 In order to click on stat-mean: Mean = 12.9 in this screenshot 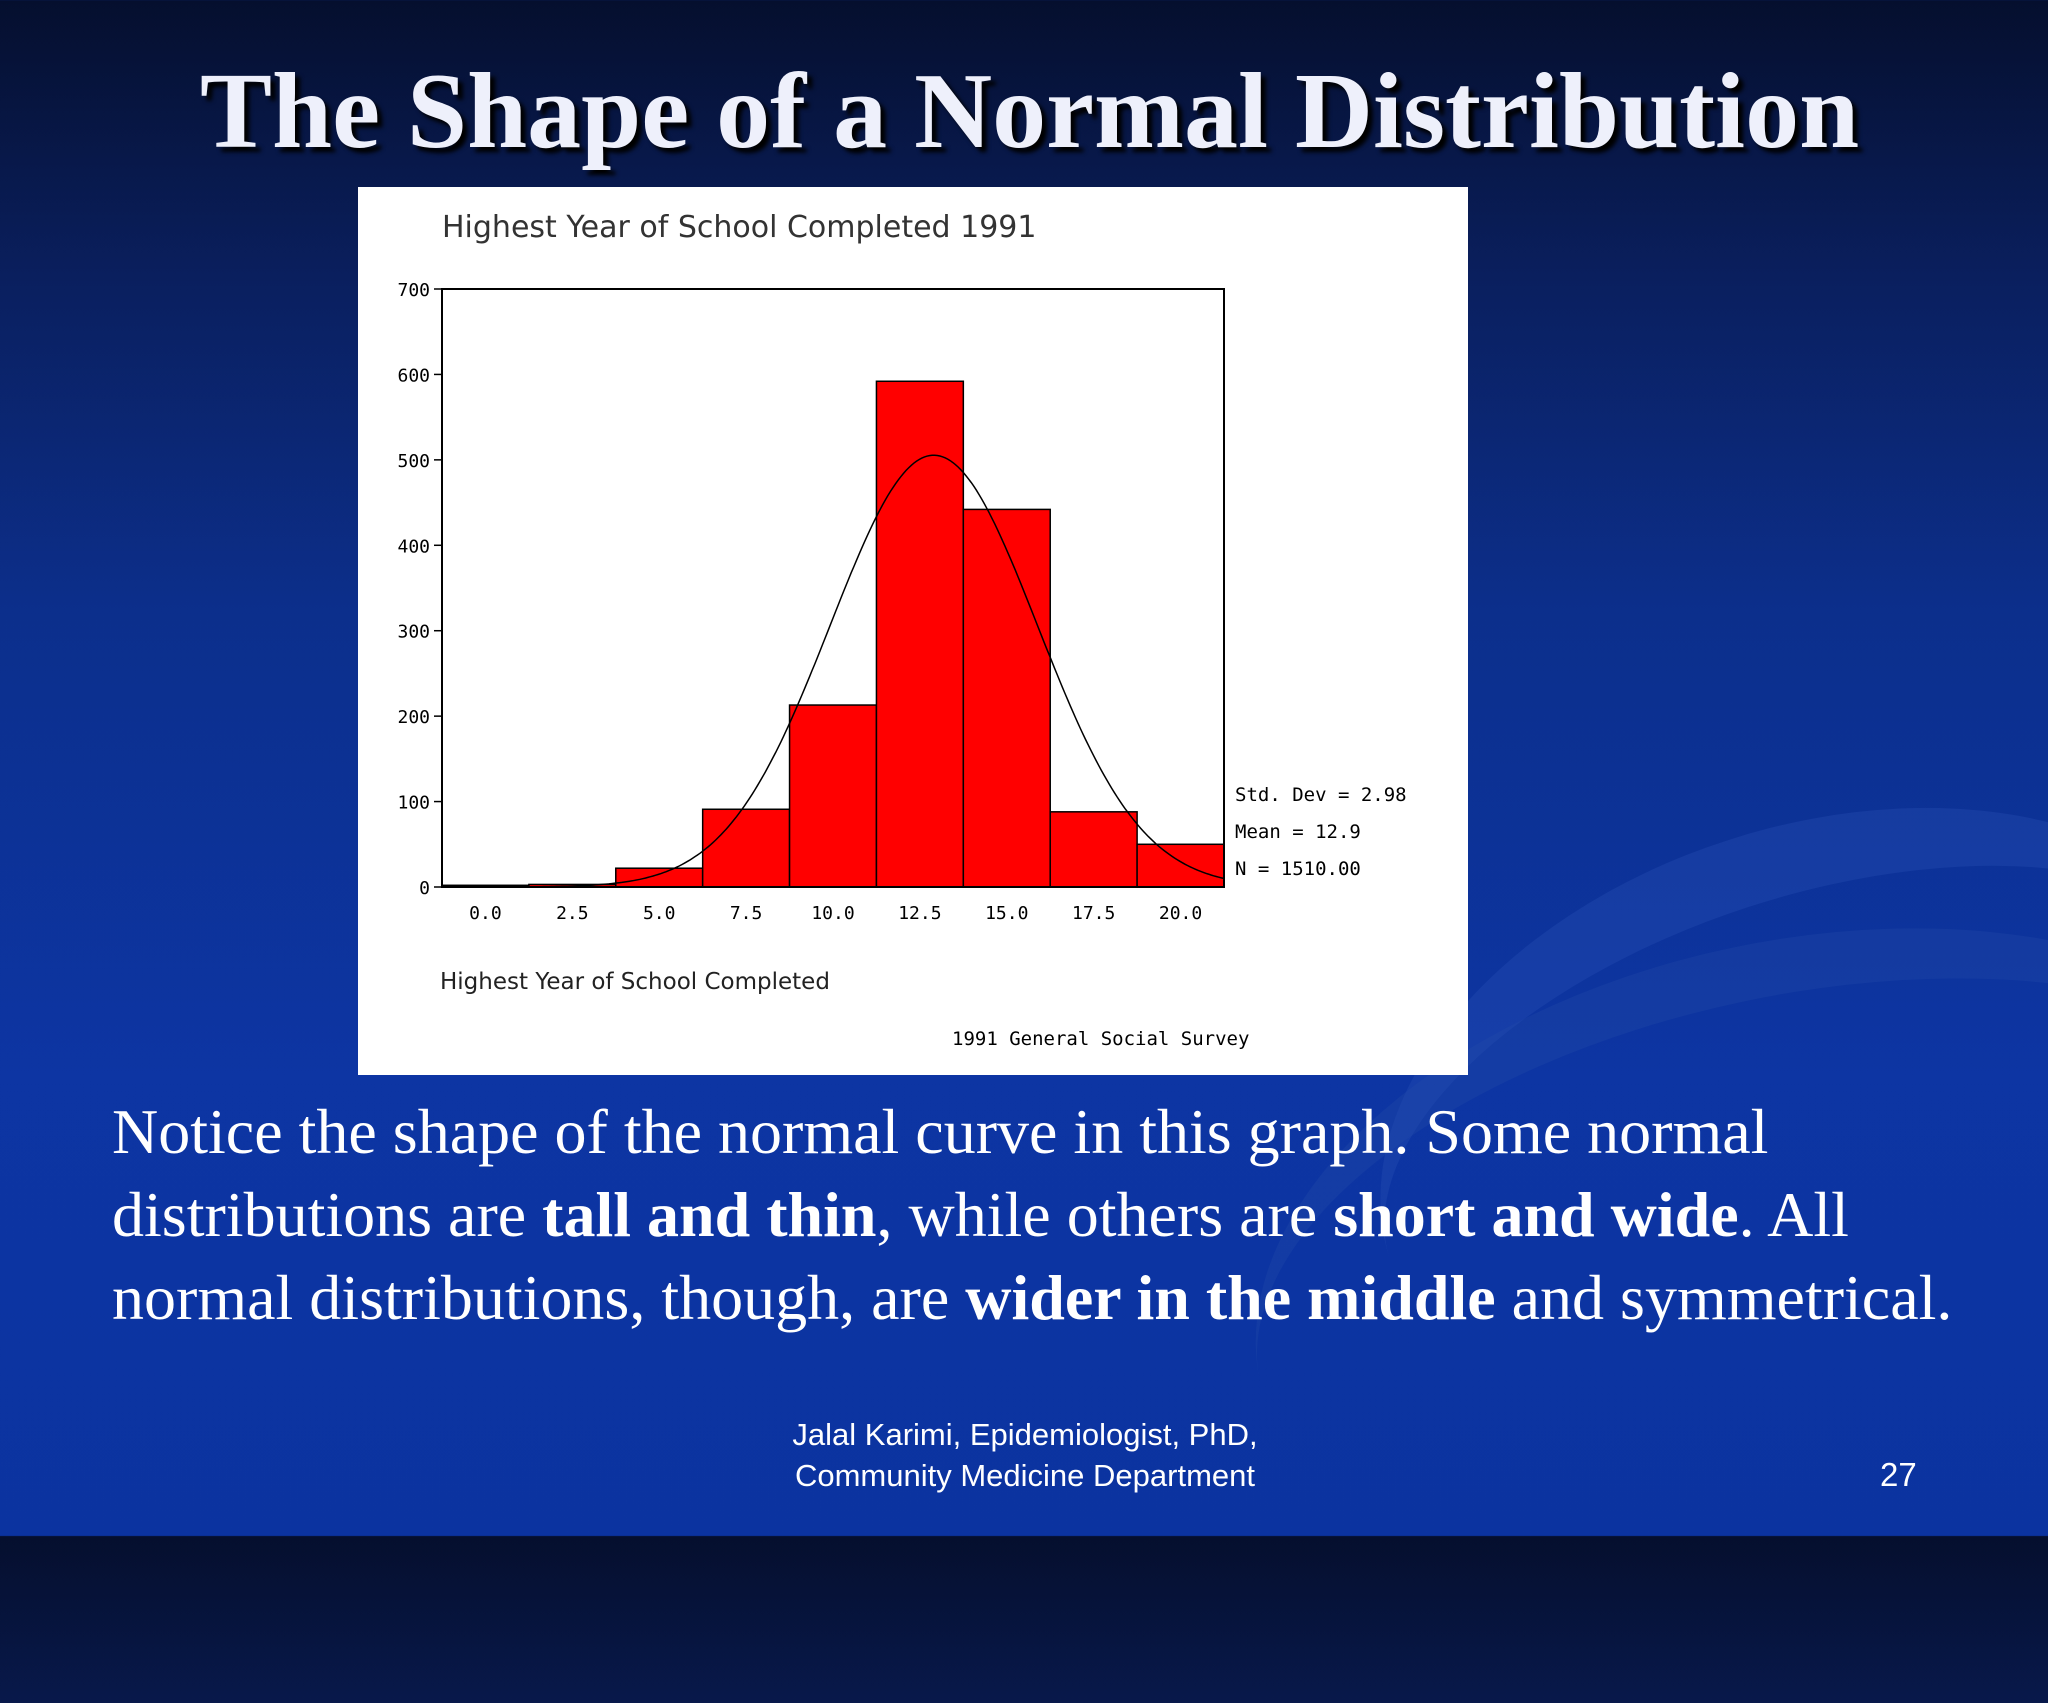, I will do `click(1298, 832)`.